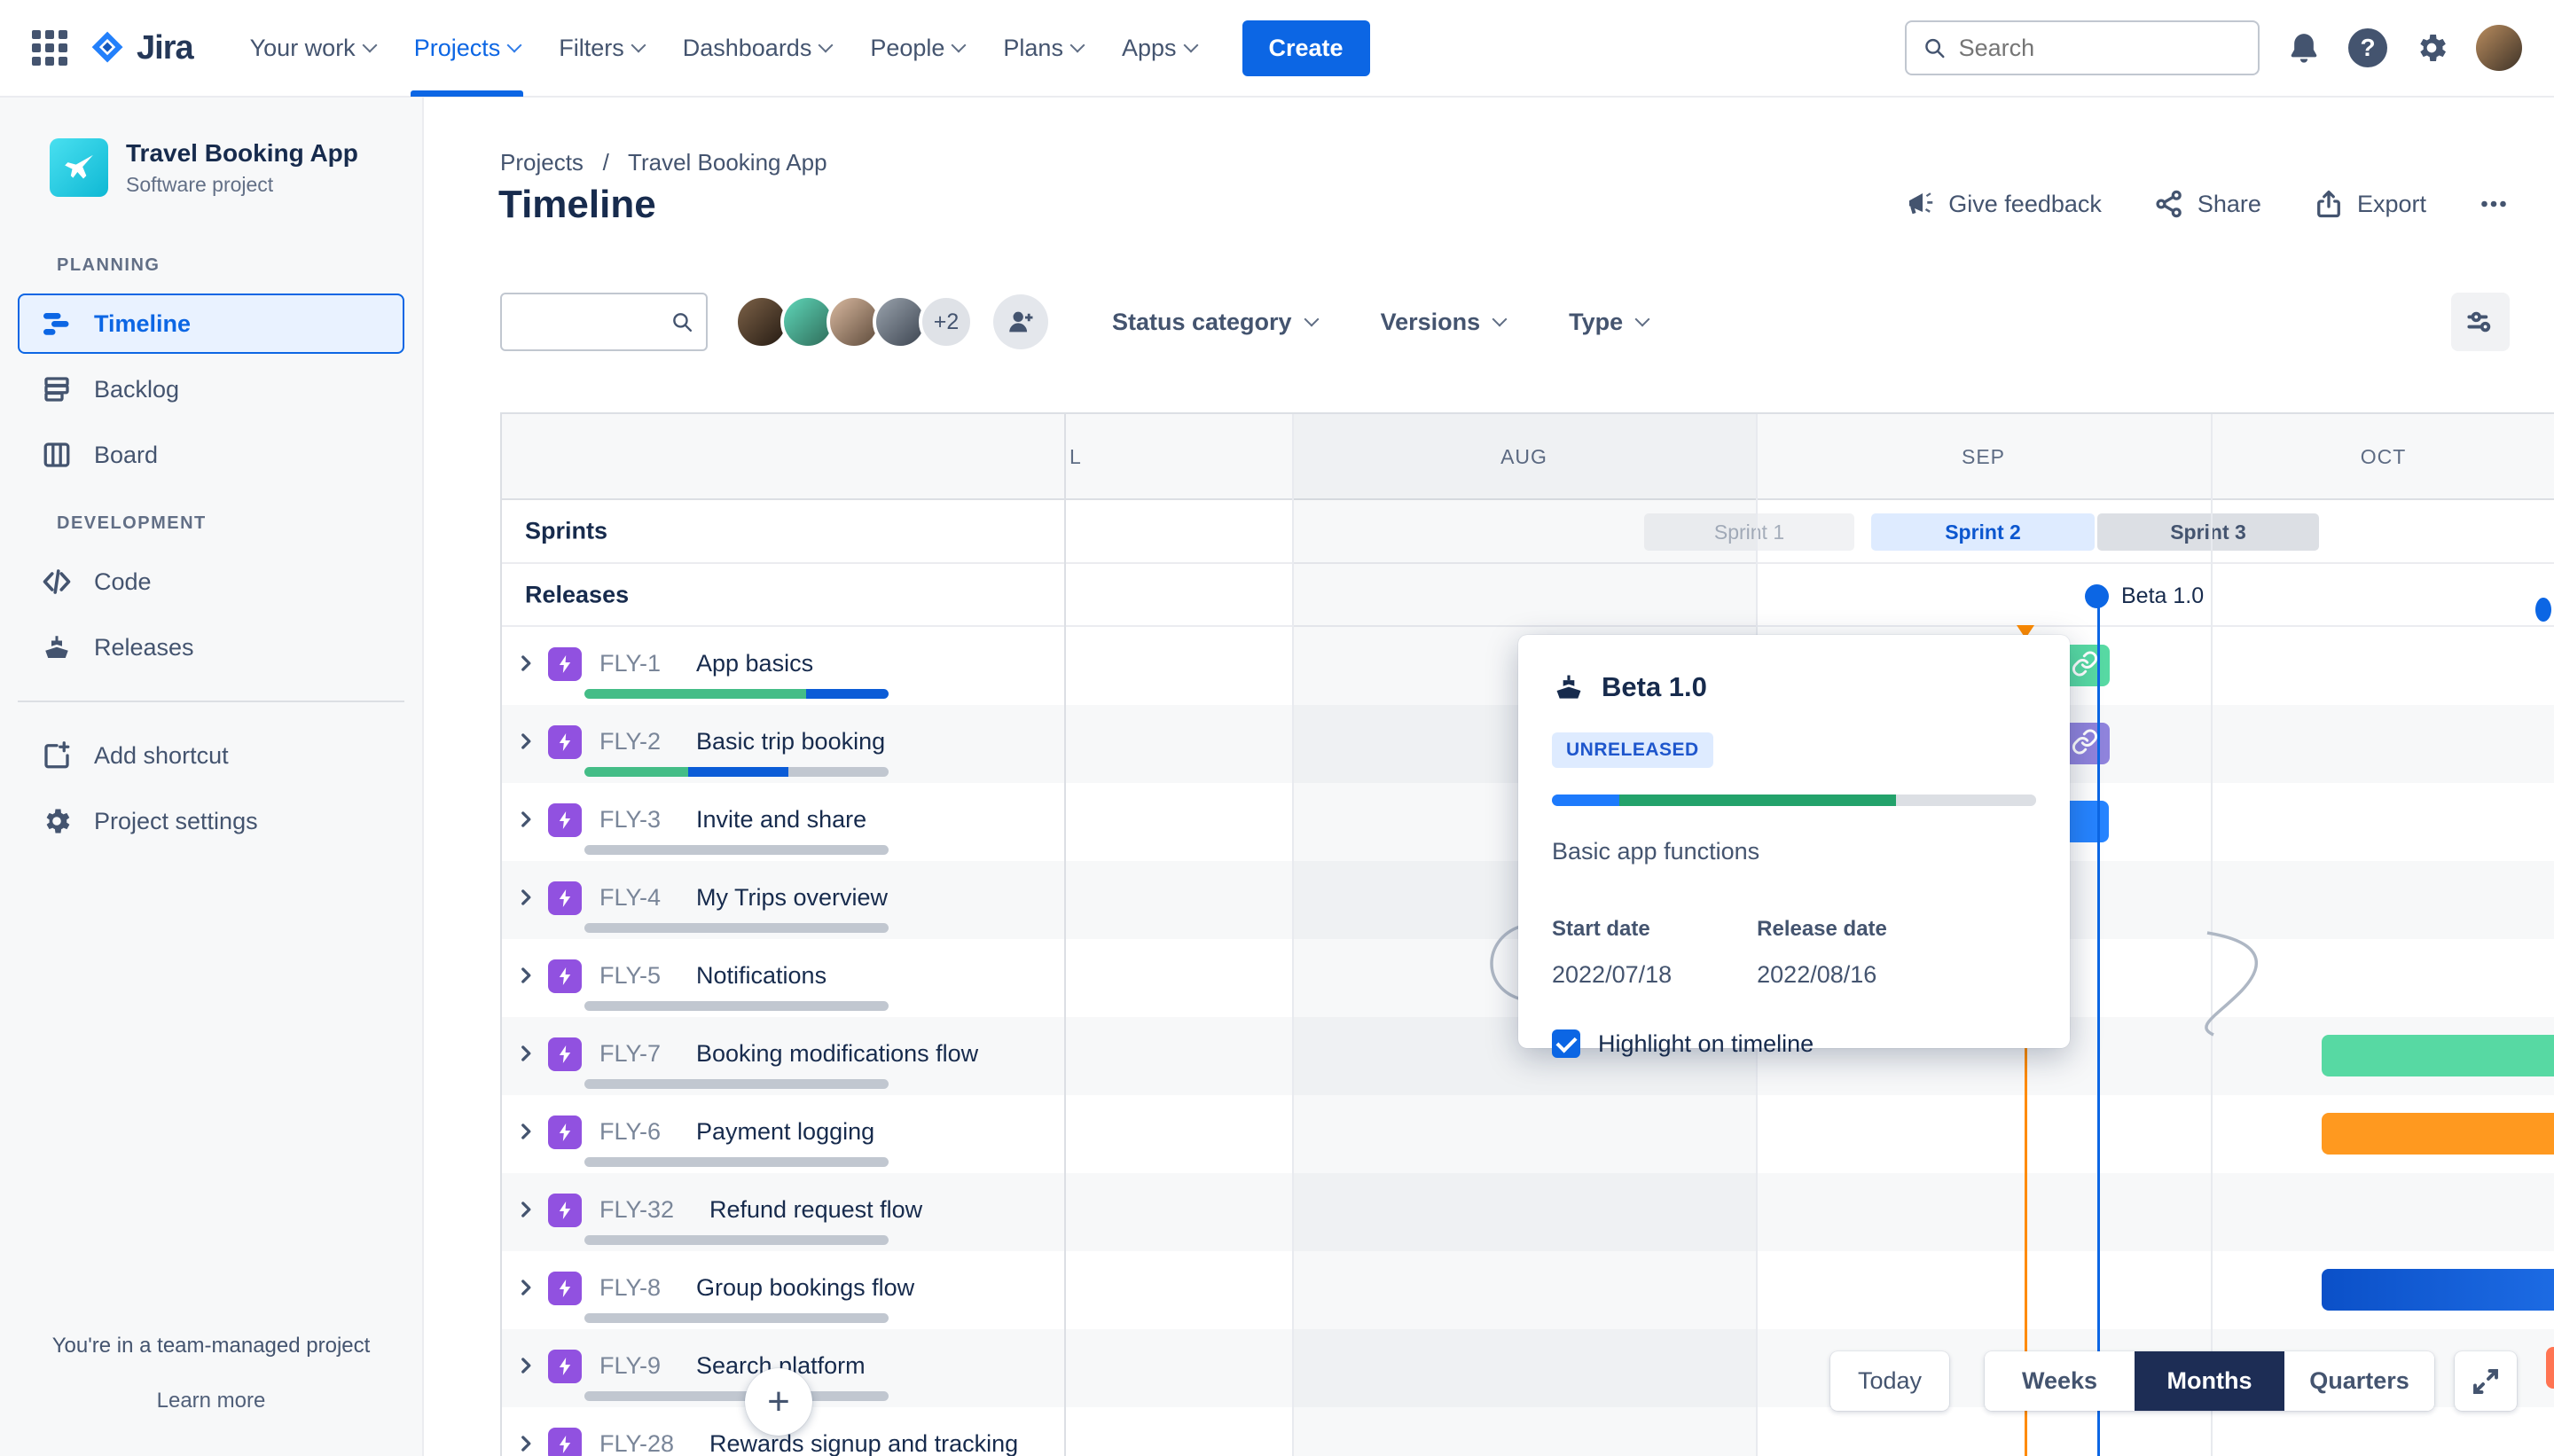  What do you see at coordinates (211, 755) in the screenshot?
I see `sidebar-item-add-shortcut: Add shortcut` at bounding box center [211, 755].